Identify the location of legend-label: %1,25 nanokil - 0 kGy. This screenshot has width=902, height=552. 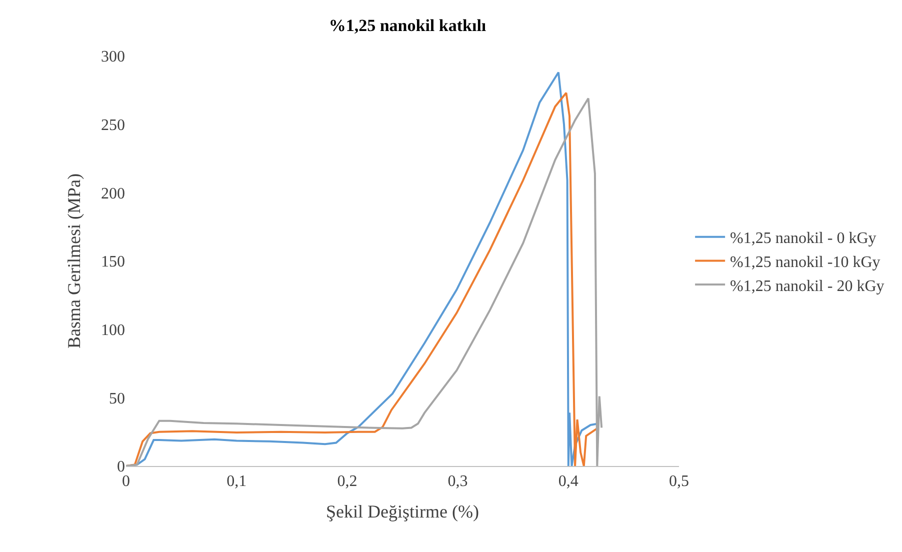
(803, 239).